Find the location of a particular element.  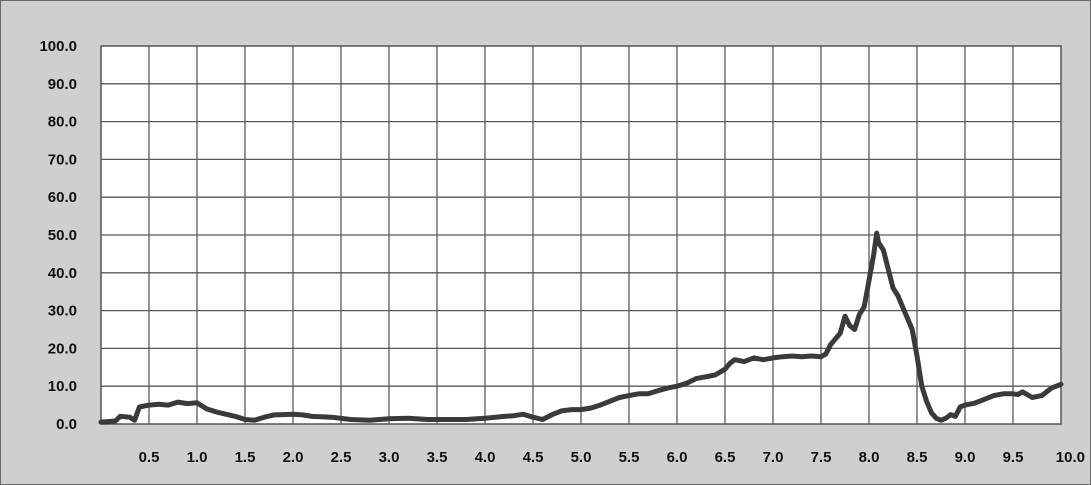

x-tick-label: 5.5 is located at coordinates (629, 457).